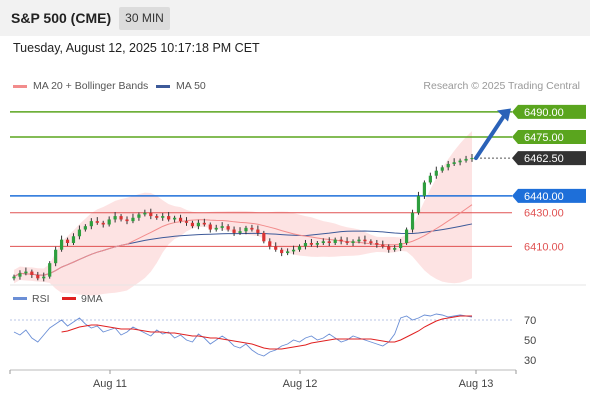  Describe the element at coordinates (110, 384) in the screenshot. I see `x-tick-label-0: Aug 11` at that location.